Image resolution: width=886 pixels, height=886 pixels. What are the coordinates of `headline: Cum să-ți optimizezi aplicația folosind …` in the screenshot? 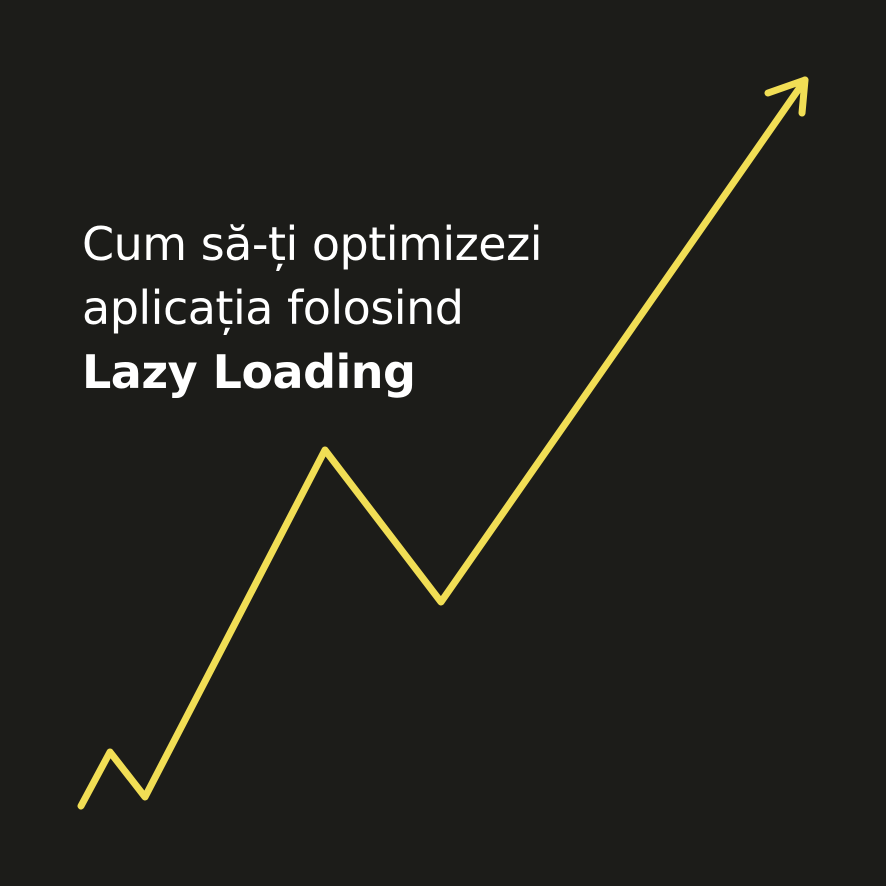 It's located at (312, 308).